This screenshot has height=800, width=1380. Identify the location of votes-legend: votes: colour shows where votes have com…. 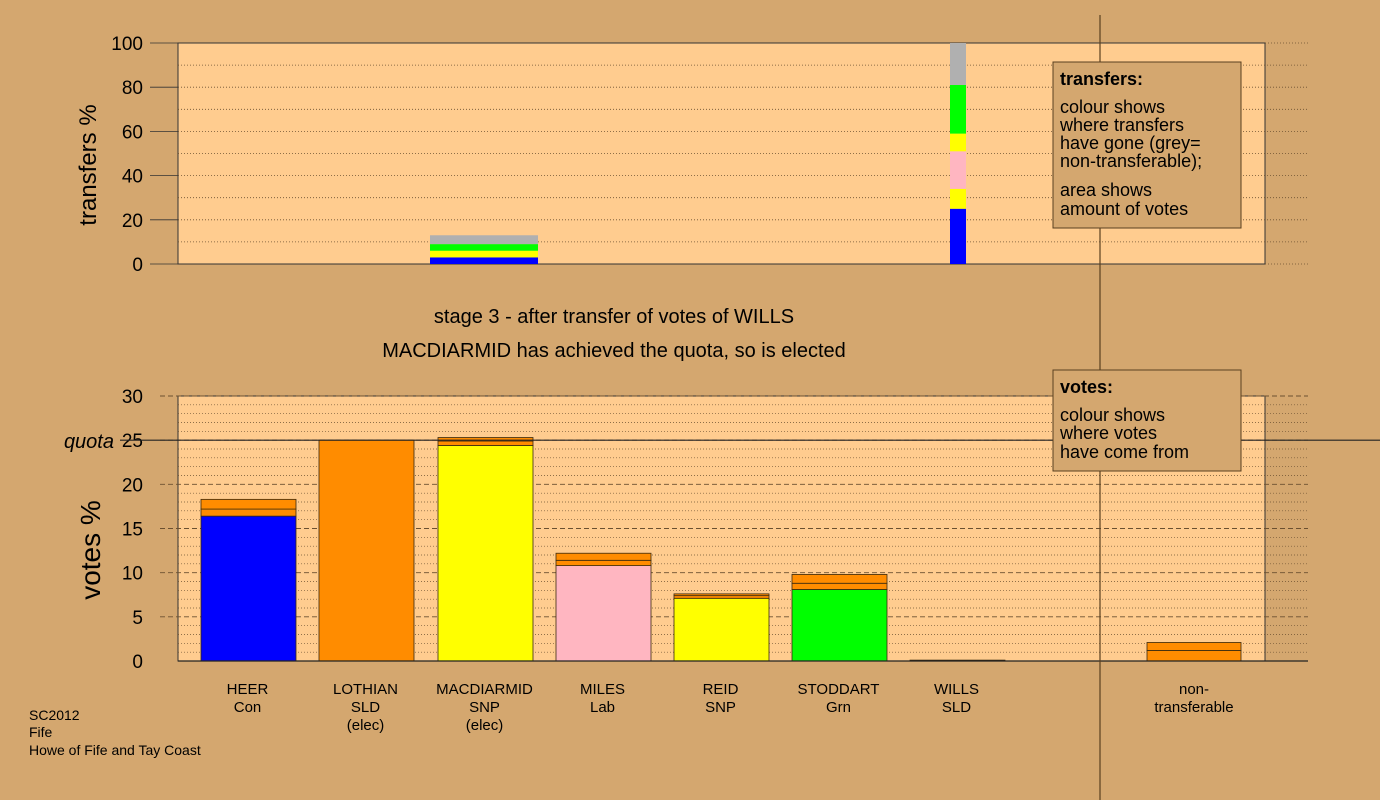
(1147, 420).